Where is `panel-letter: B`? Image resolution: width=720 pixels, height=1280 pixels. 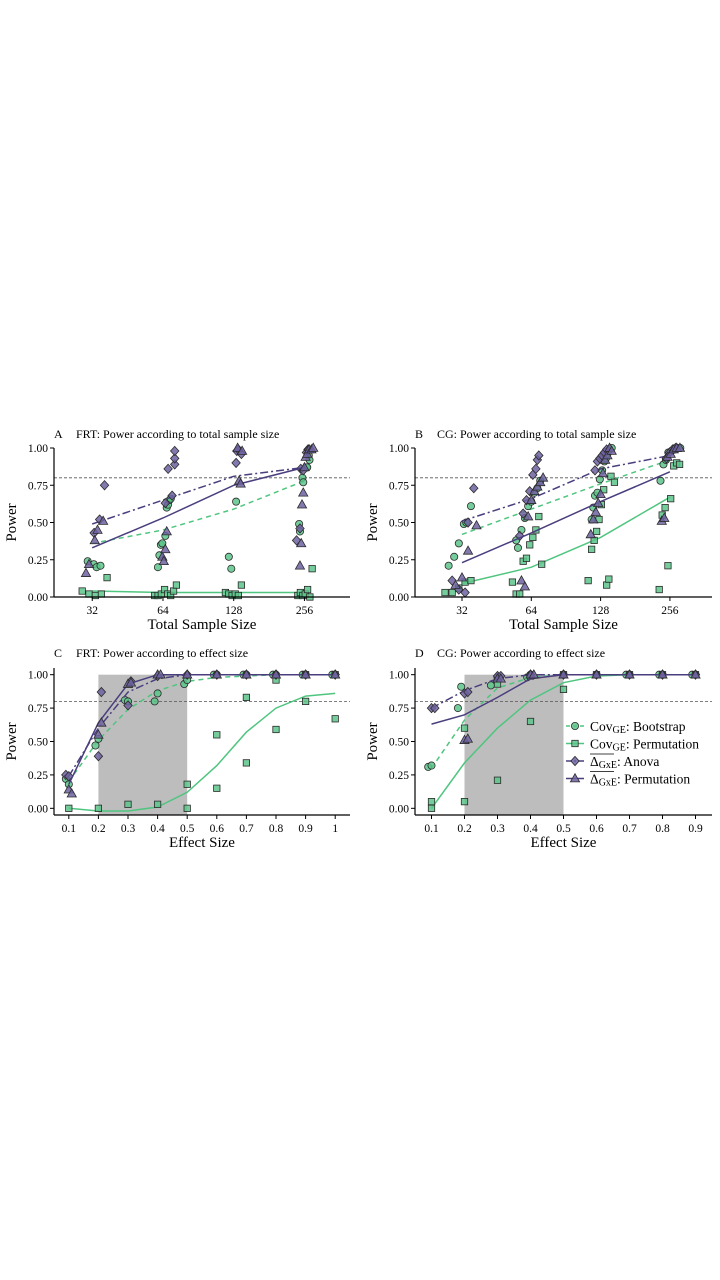
panel-letter: B is located at coordinates (419, 434).